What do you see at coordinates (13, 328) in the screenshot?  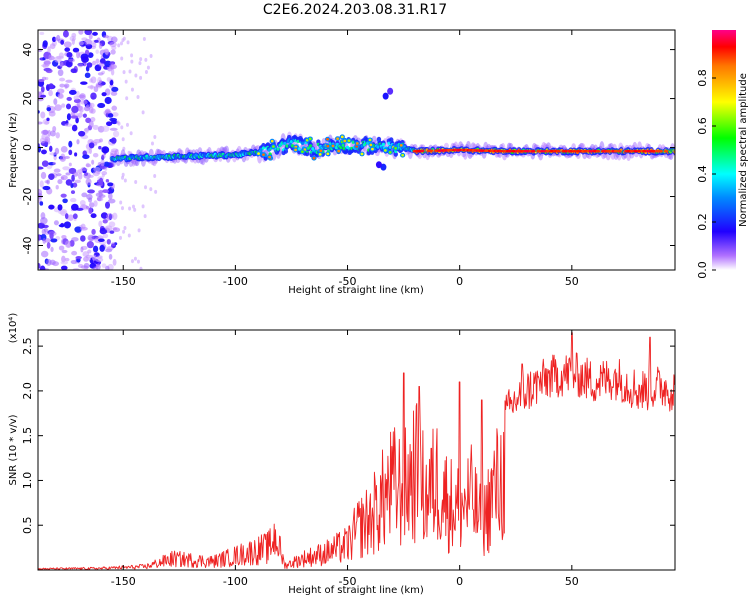 I see `snr-y-multiplier: (x10⁴)` at bounding box center [13, 328].